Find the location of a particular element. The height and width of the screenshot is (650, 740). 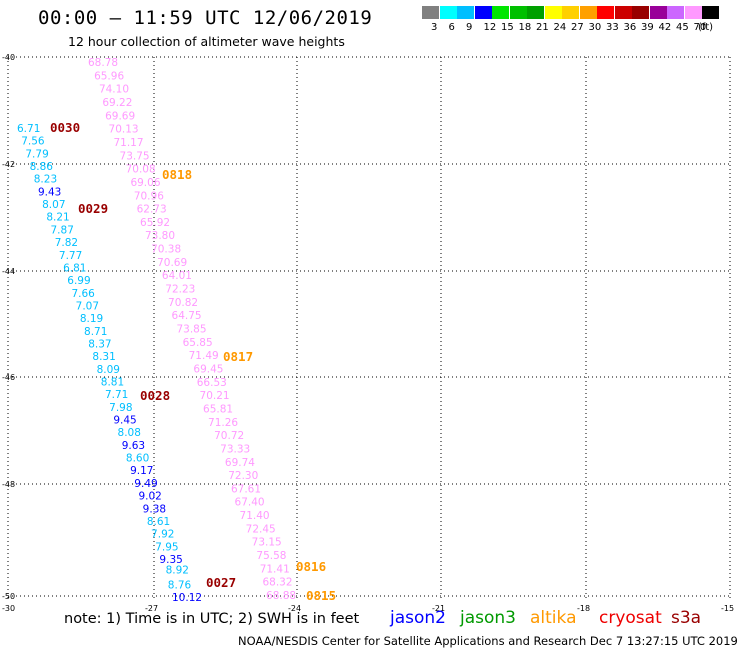

altika-swh-value: 65.96 is located at coordinates (109, 76).